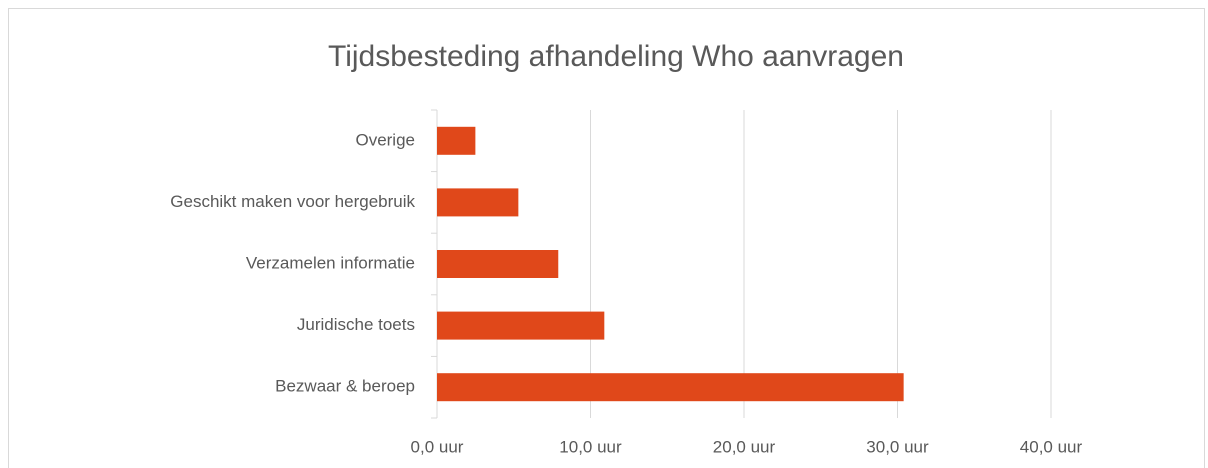 Image resolution: width=1208 pixels, height=468 pixels. I want to click on x-tick-label: 40,0 uur, so click(1051, 446).